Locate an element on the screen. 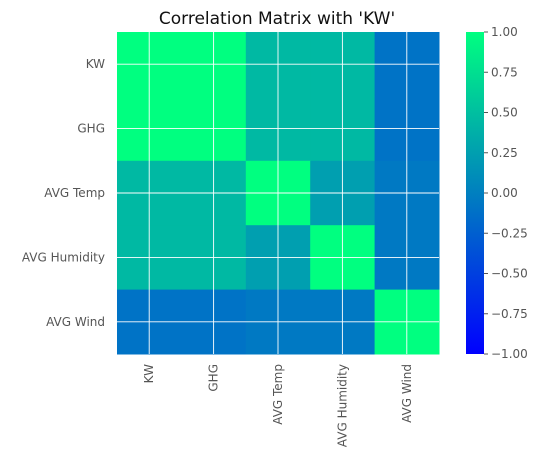 The width and height of the screenshot is (541, 470). row-tick-labels: KW GHG AVG Temp AVG Humidity AVG Wind is located at coordinates (63, 193).